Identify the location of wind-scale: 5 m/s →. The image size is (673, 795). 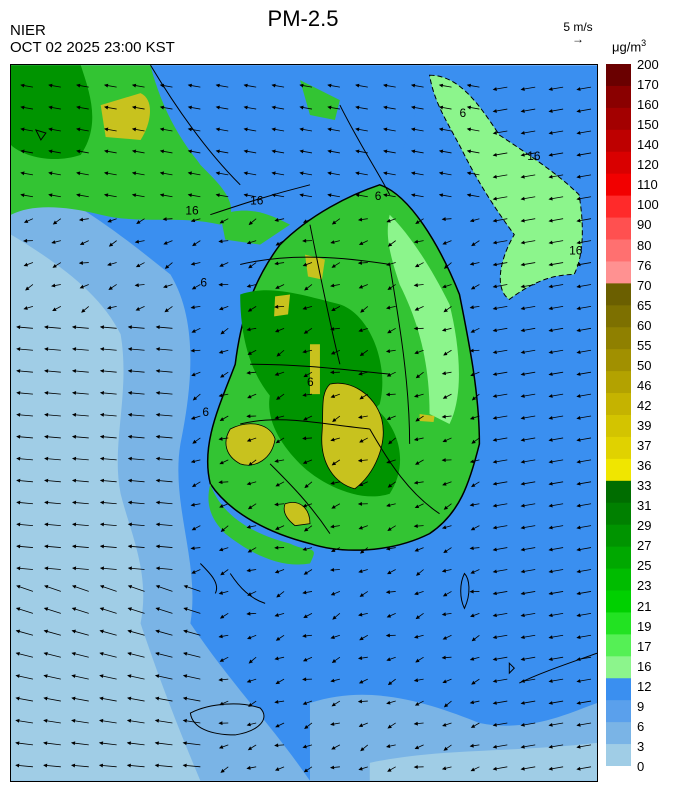
(578, 33).